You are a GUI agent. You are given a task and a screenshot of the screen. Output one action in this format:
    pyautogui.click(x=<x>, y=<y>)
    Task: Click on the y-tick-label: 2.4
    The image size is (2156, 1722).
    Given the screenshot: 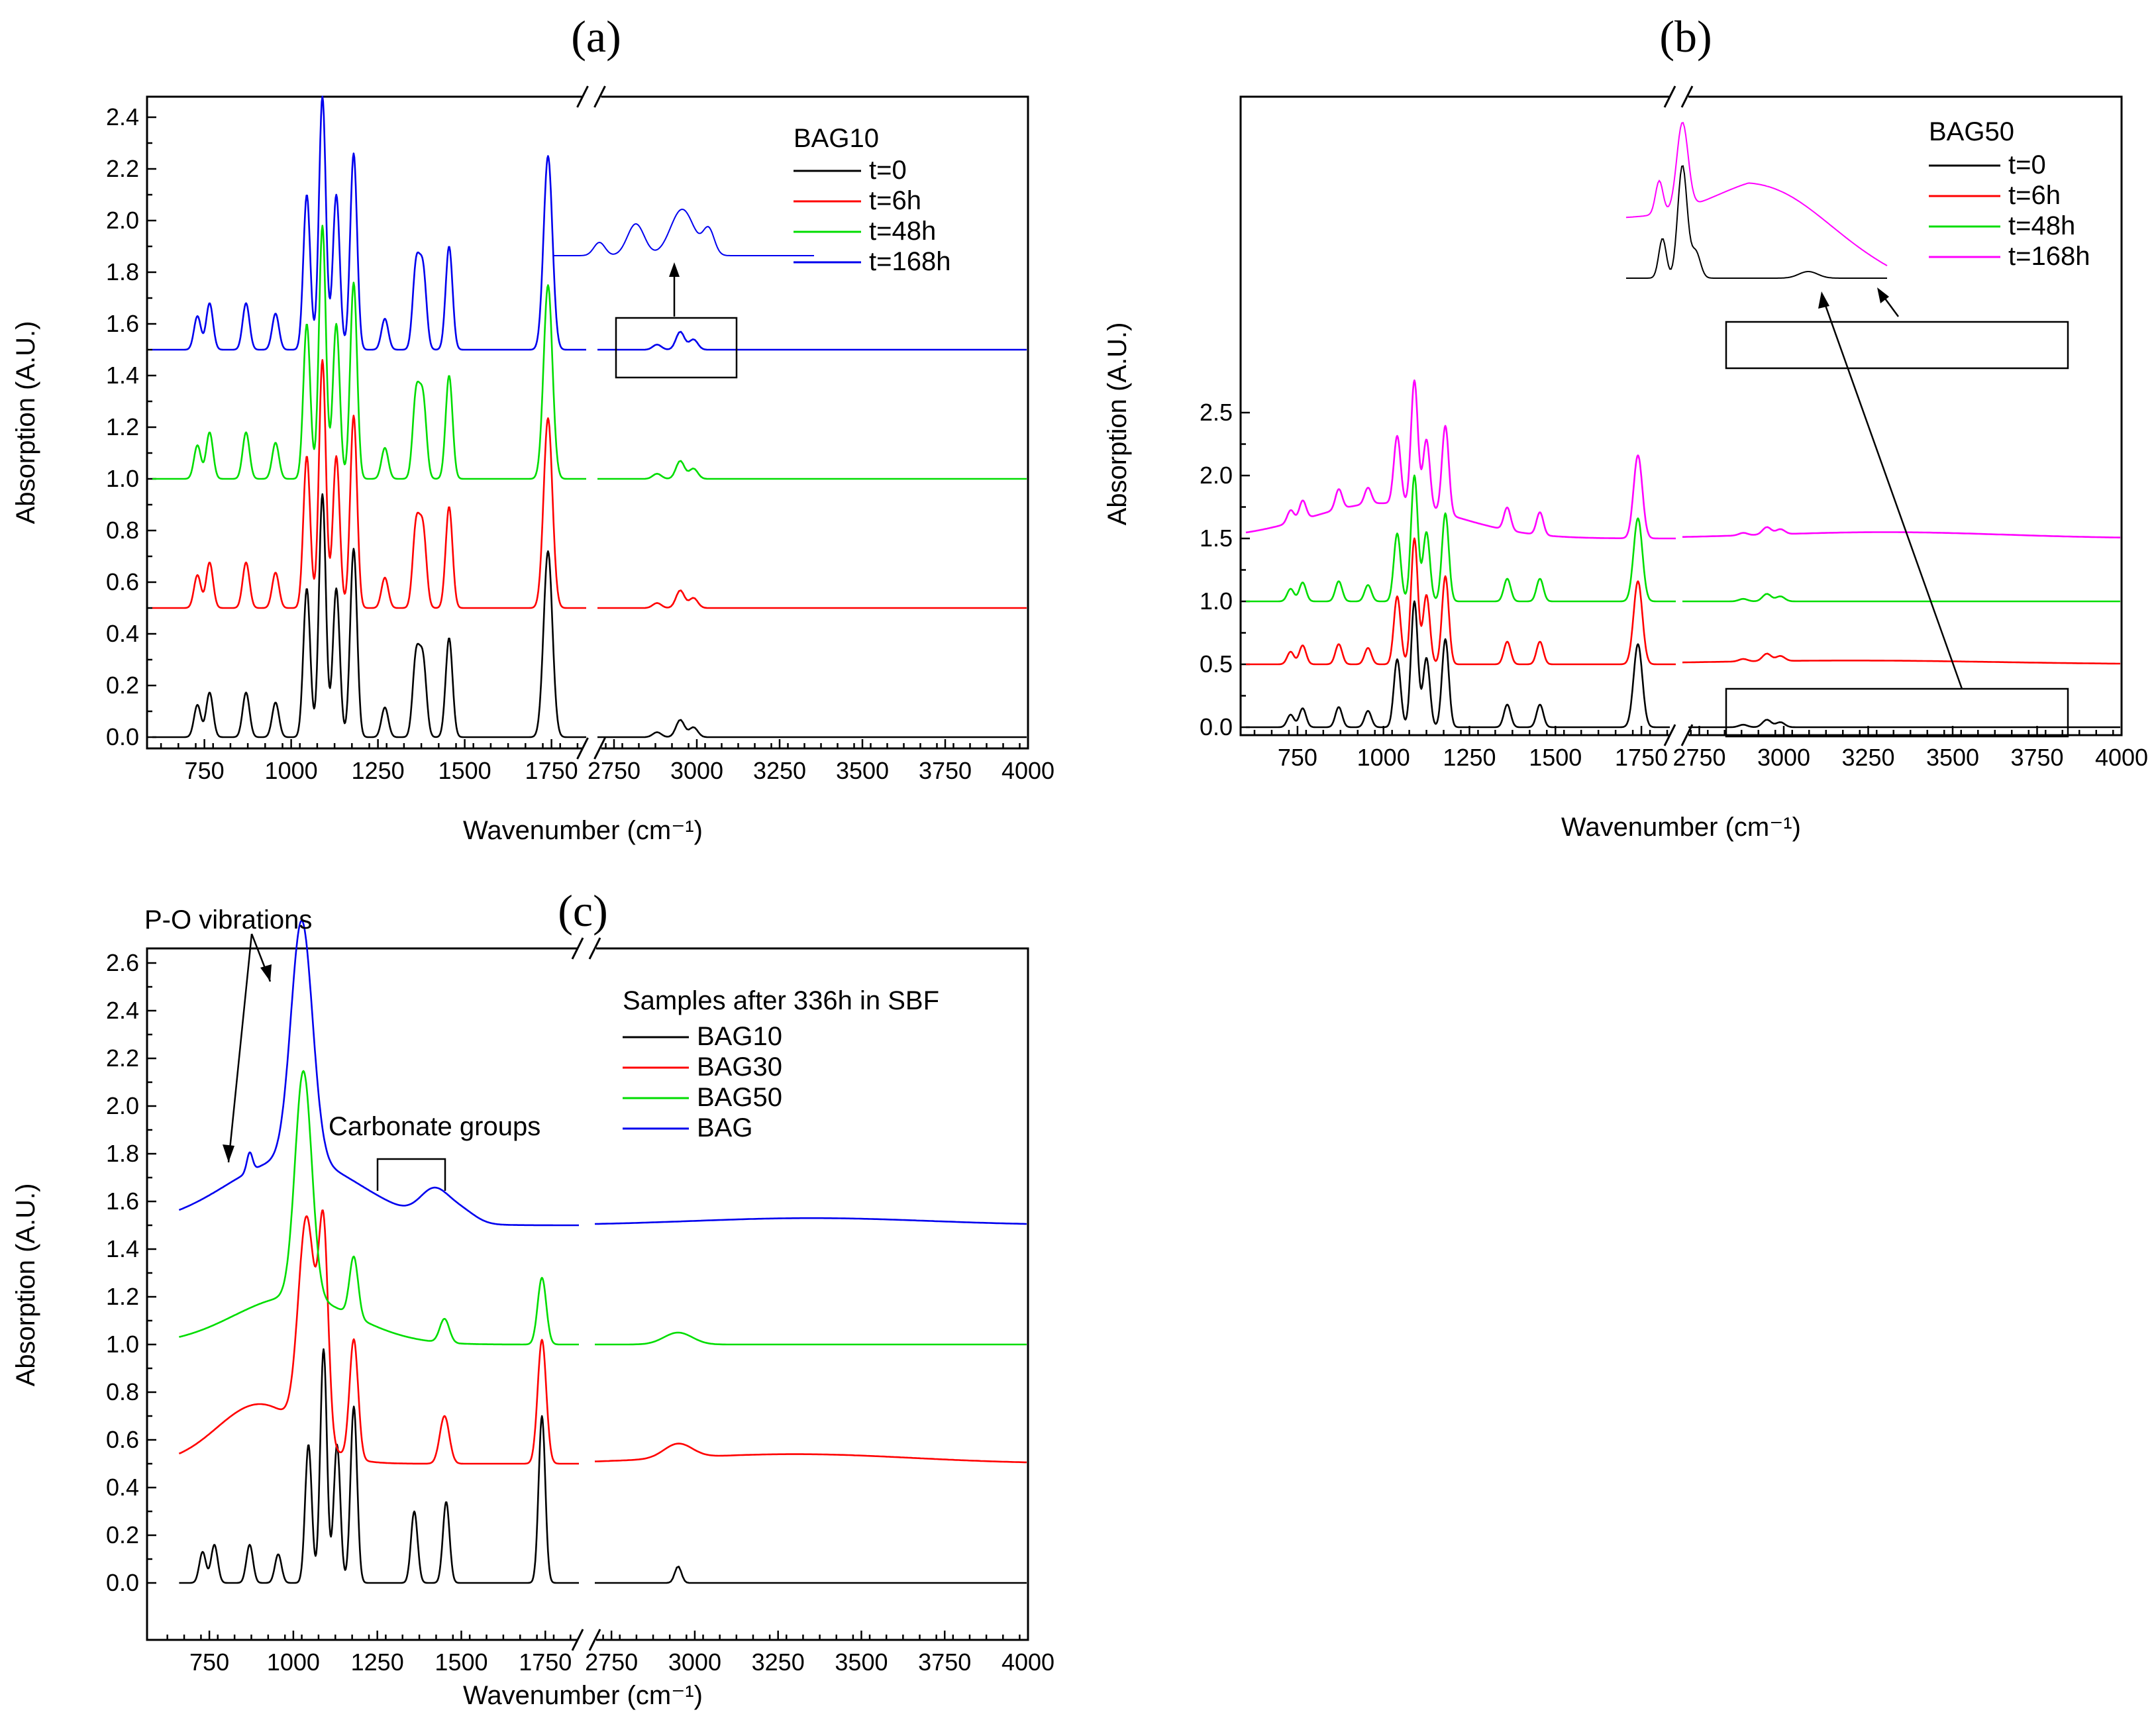 What is the action you would take?
    pyautogui.click(x=123, y=116)
    